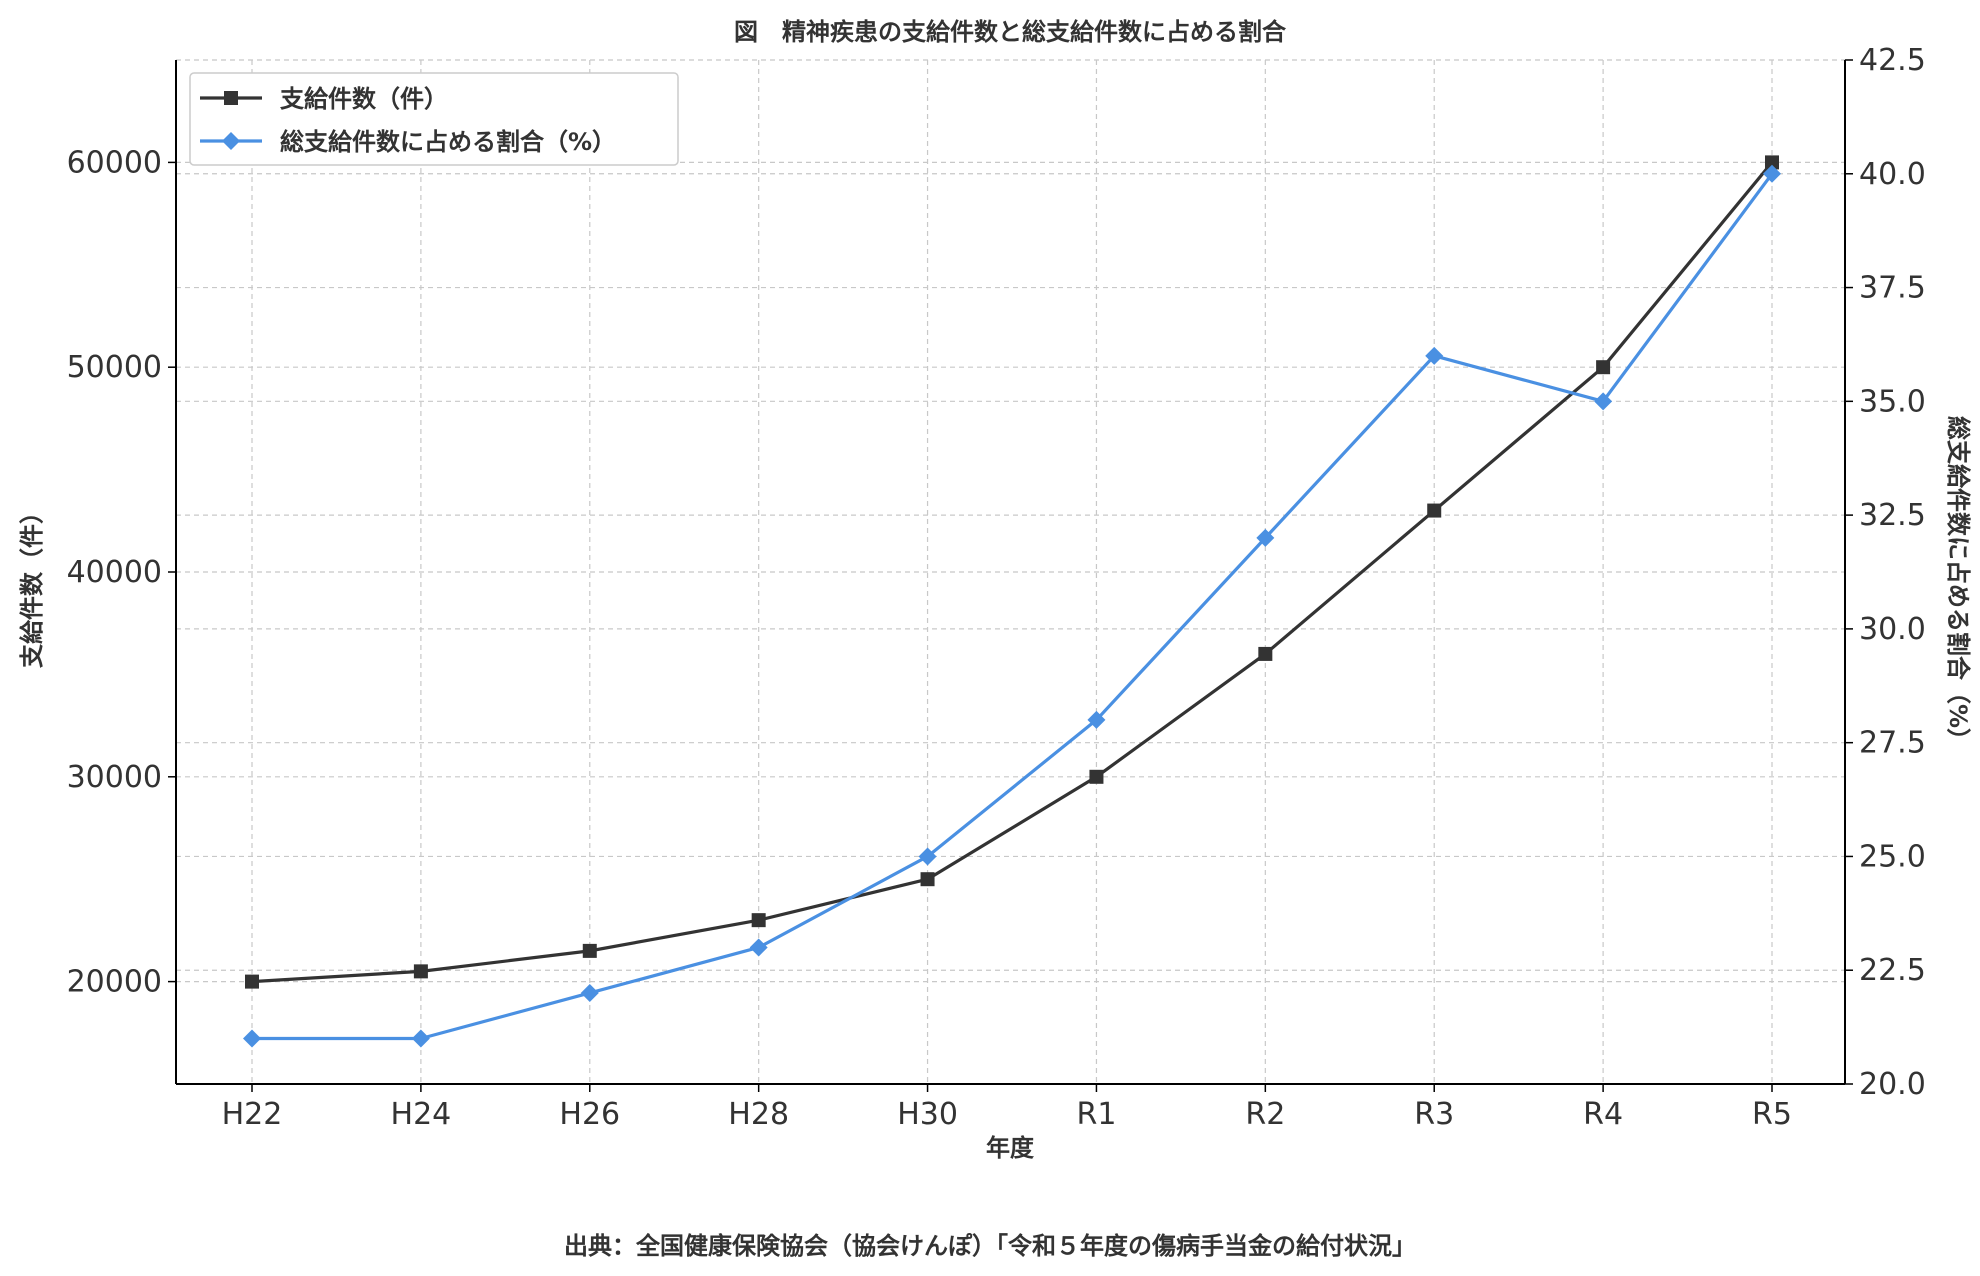 This screenshot has height=1276, width=1980. I want to click on x-axis-title: 年度, so click(1010, 1148).